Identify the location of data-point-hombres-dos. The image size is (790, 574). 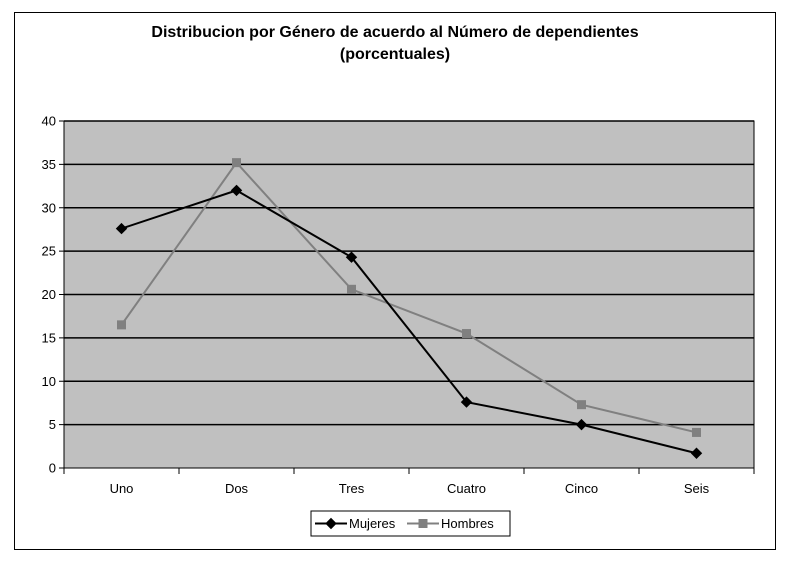
(236, 163).